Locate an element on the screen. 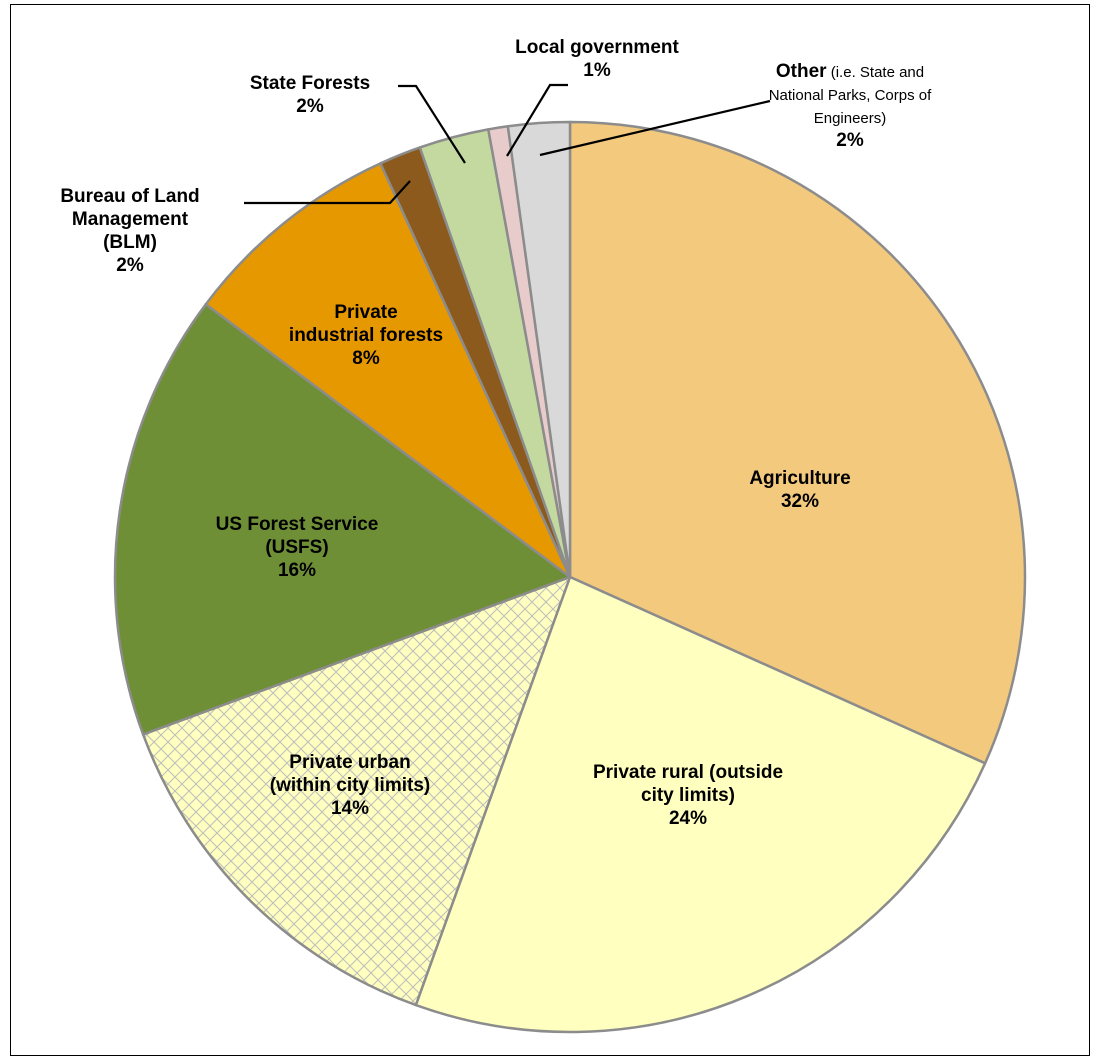 Image resolution: width=1095 pixels, height=1061 pixels. slice-label-line: industrial forests is located at coordinates (366, 335).